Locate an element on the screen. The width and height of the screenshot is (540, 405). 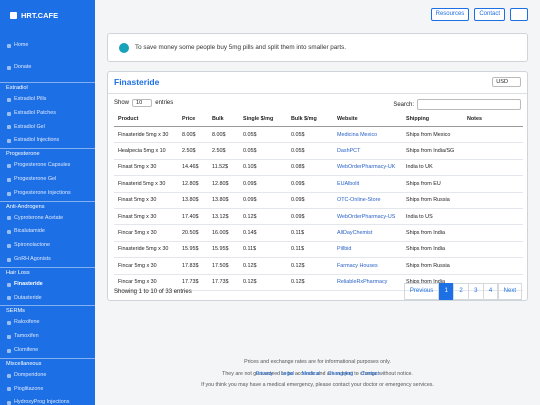
nav-text: HydroxyProg Injections is located at coordinates (42, 402).